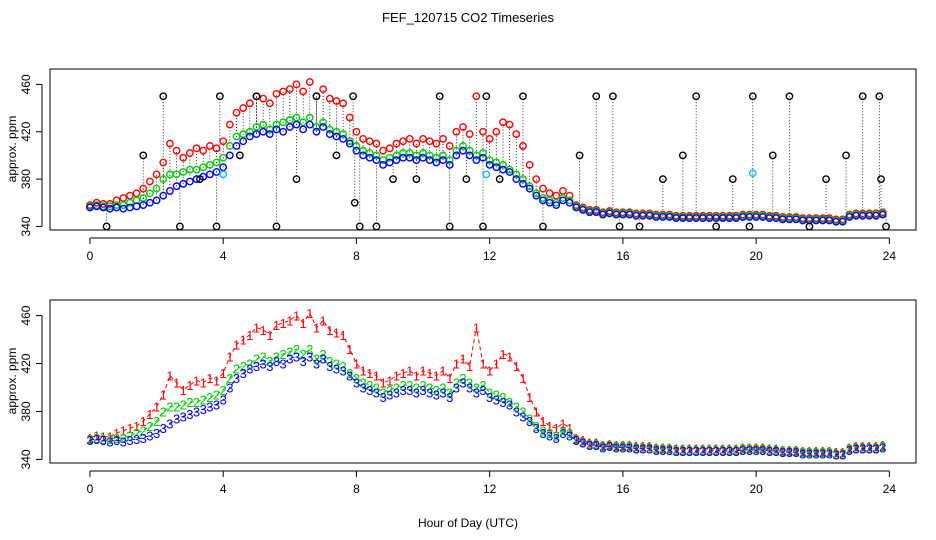  What do you see at coordinates (12, 149) in the screenshot?
I see `top-y-axis-label: approx. ppm` at bounding box center [12, 149].